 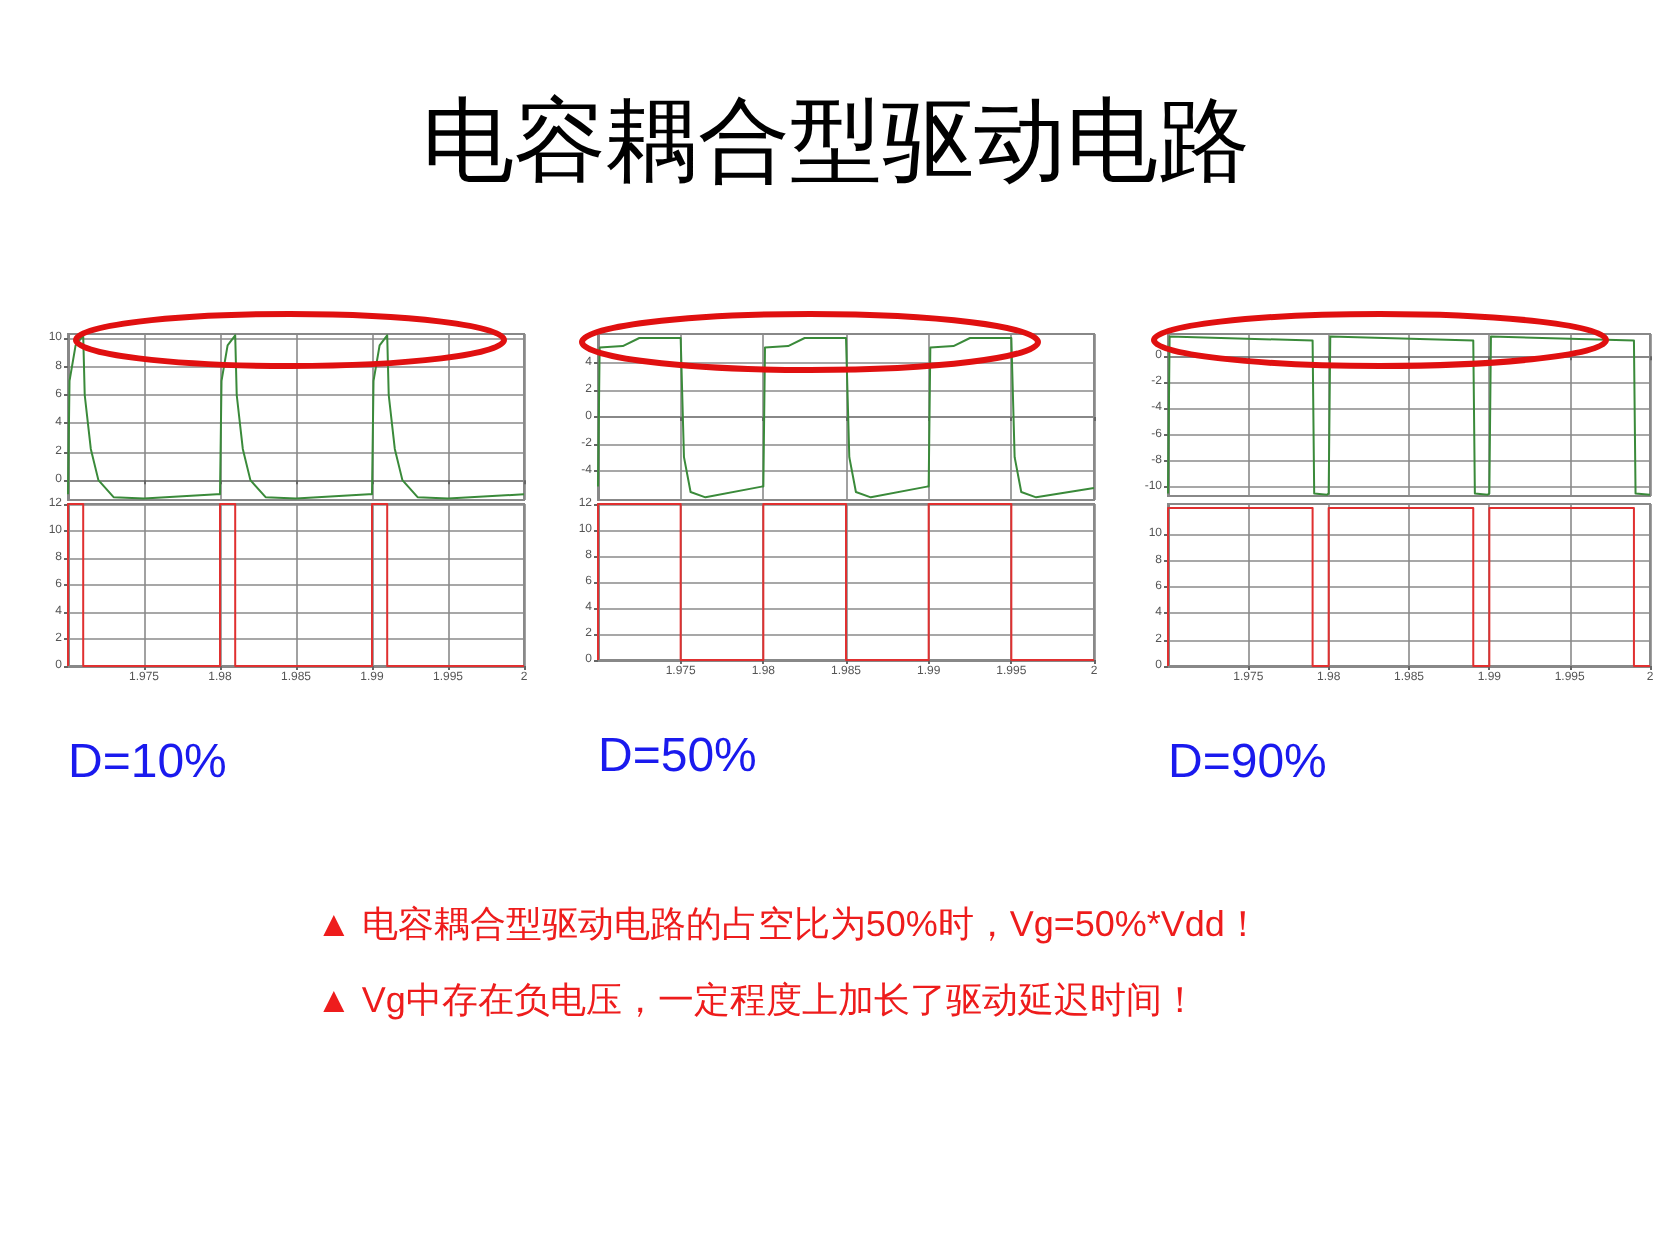 What do you see at coordinates (788, 925) in the screenshot?
I see `text: ▲ 电容耦合型驱动电路的占空比为50%时，Vg=50%*Vdd！` at bounding box center [788, 925].